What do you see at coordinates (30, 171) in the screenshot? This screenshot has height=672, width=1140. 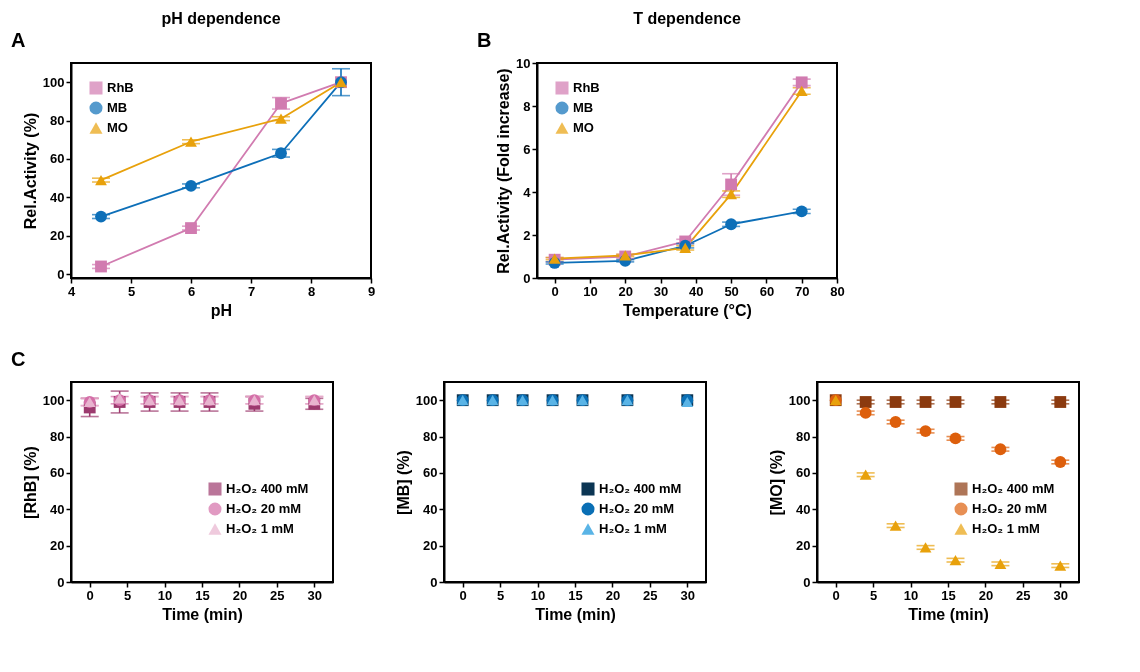 I see `y-axis-title: Rel.Activity (%)` at bounding box center [30, 171].